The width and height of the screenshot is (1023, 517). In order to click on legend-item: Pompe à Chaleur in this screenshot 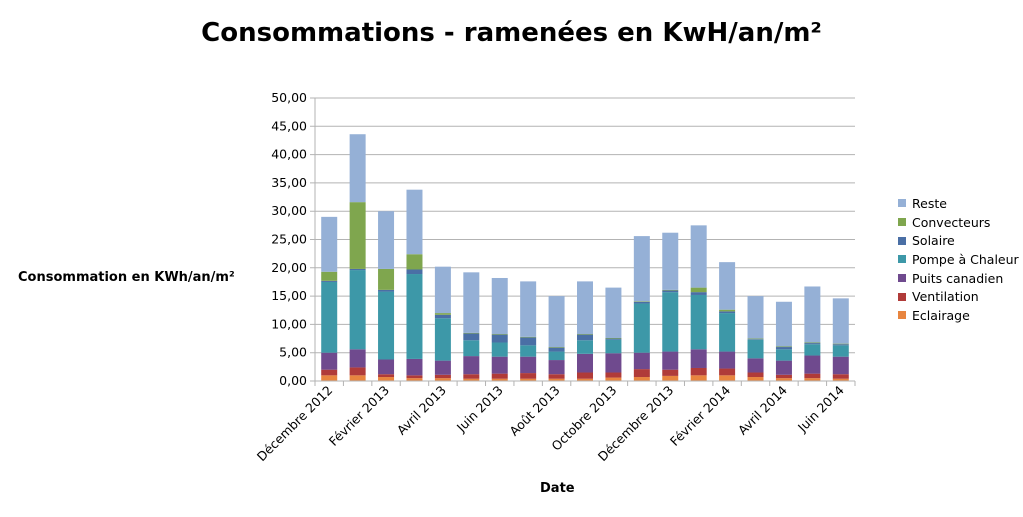, I will do `click(958, 259)`.